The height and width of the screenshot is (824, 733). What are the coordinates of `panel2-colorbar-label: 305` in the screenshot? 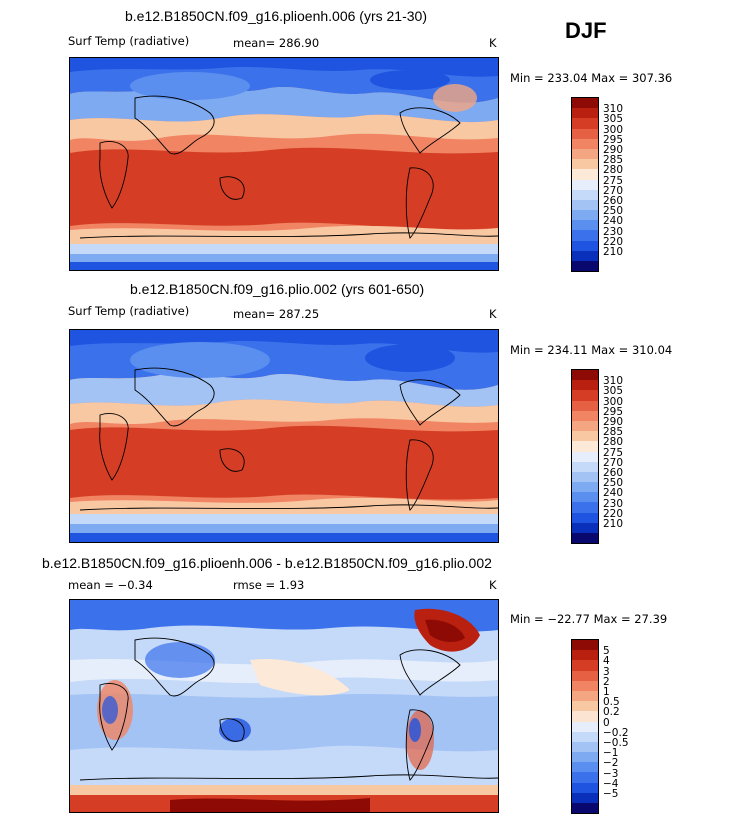 It's located at (613, 391).